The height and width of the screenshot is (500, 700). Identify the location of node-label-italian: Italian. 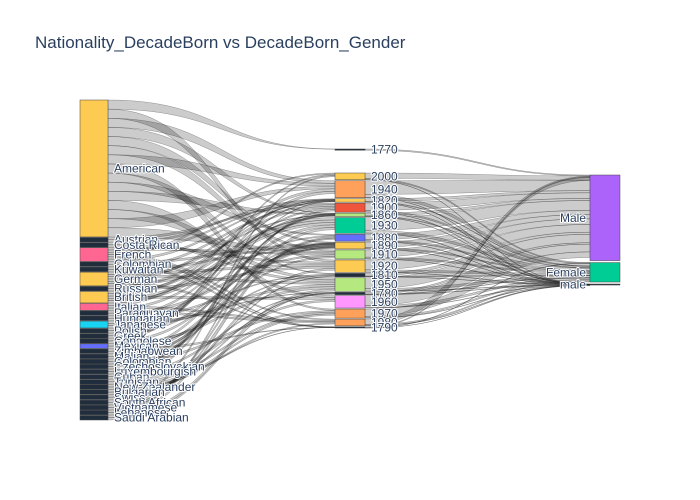
(130, 307).